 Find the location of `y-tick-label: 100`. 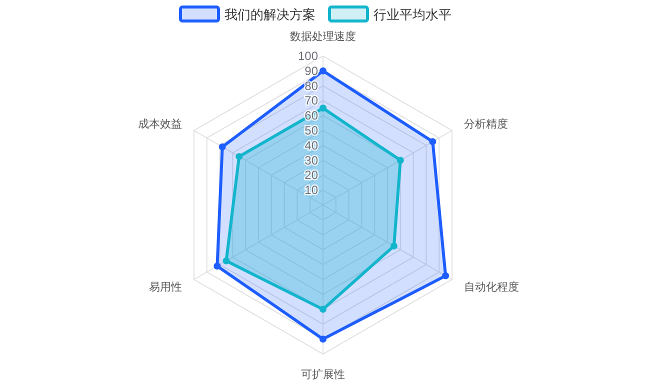

y-tick-label: 100 is located at coordinates (308, 56).